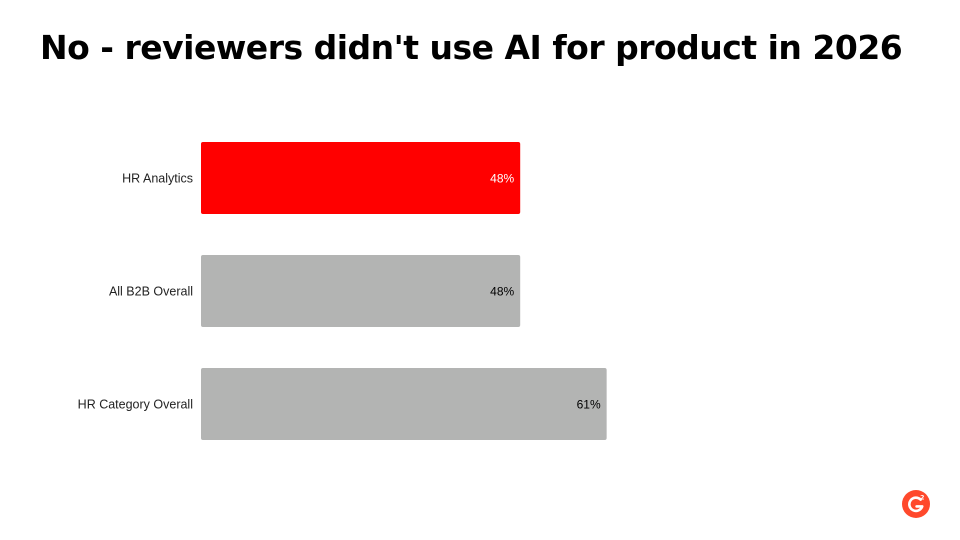 The width and height of the screenshot is (960, 540). Describe the element at coordinates (916, 504) in the screenshot. I see `g2-logo-icon: 2` at that location.